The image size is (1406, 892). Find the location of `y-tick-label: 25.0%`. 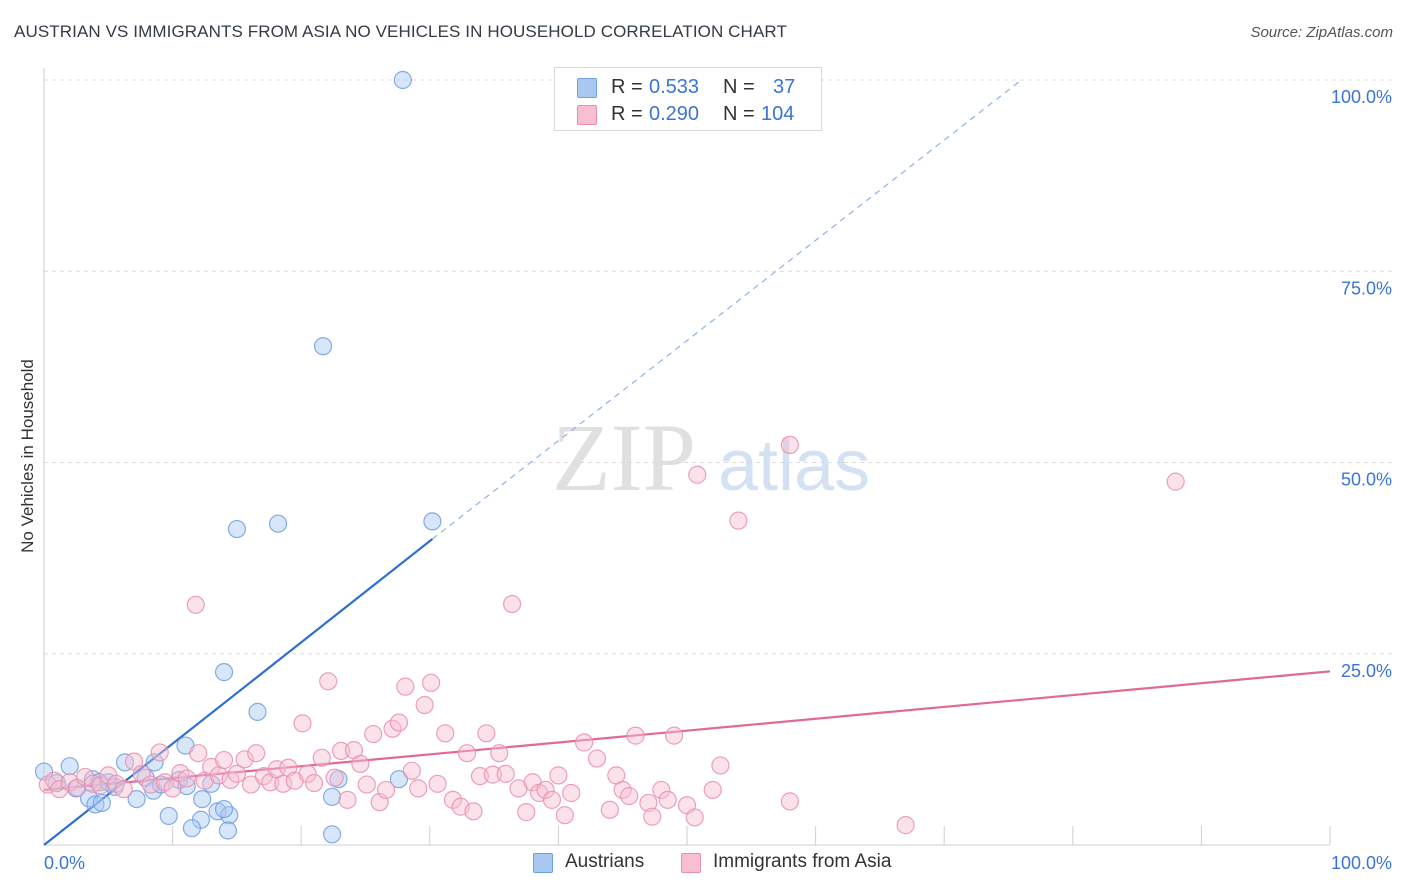

y-tick-label: 25.0% is located at coordinates (1366, 671).